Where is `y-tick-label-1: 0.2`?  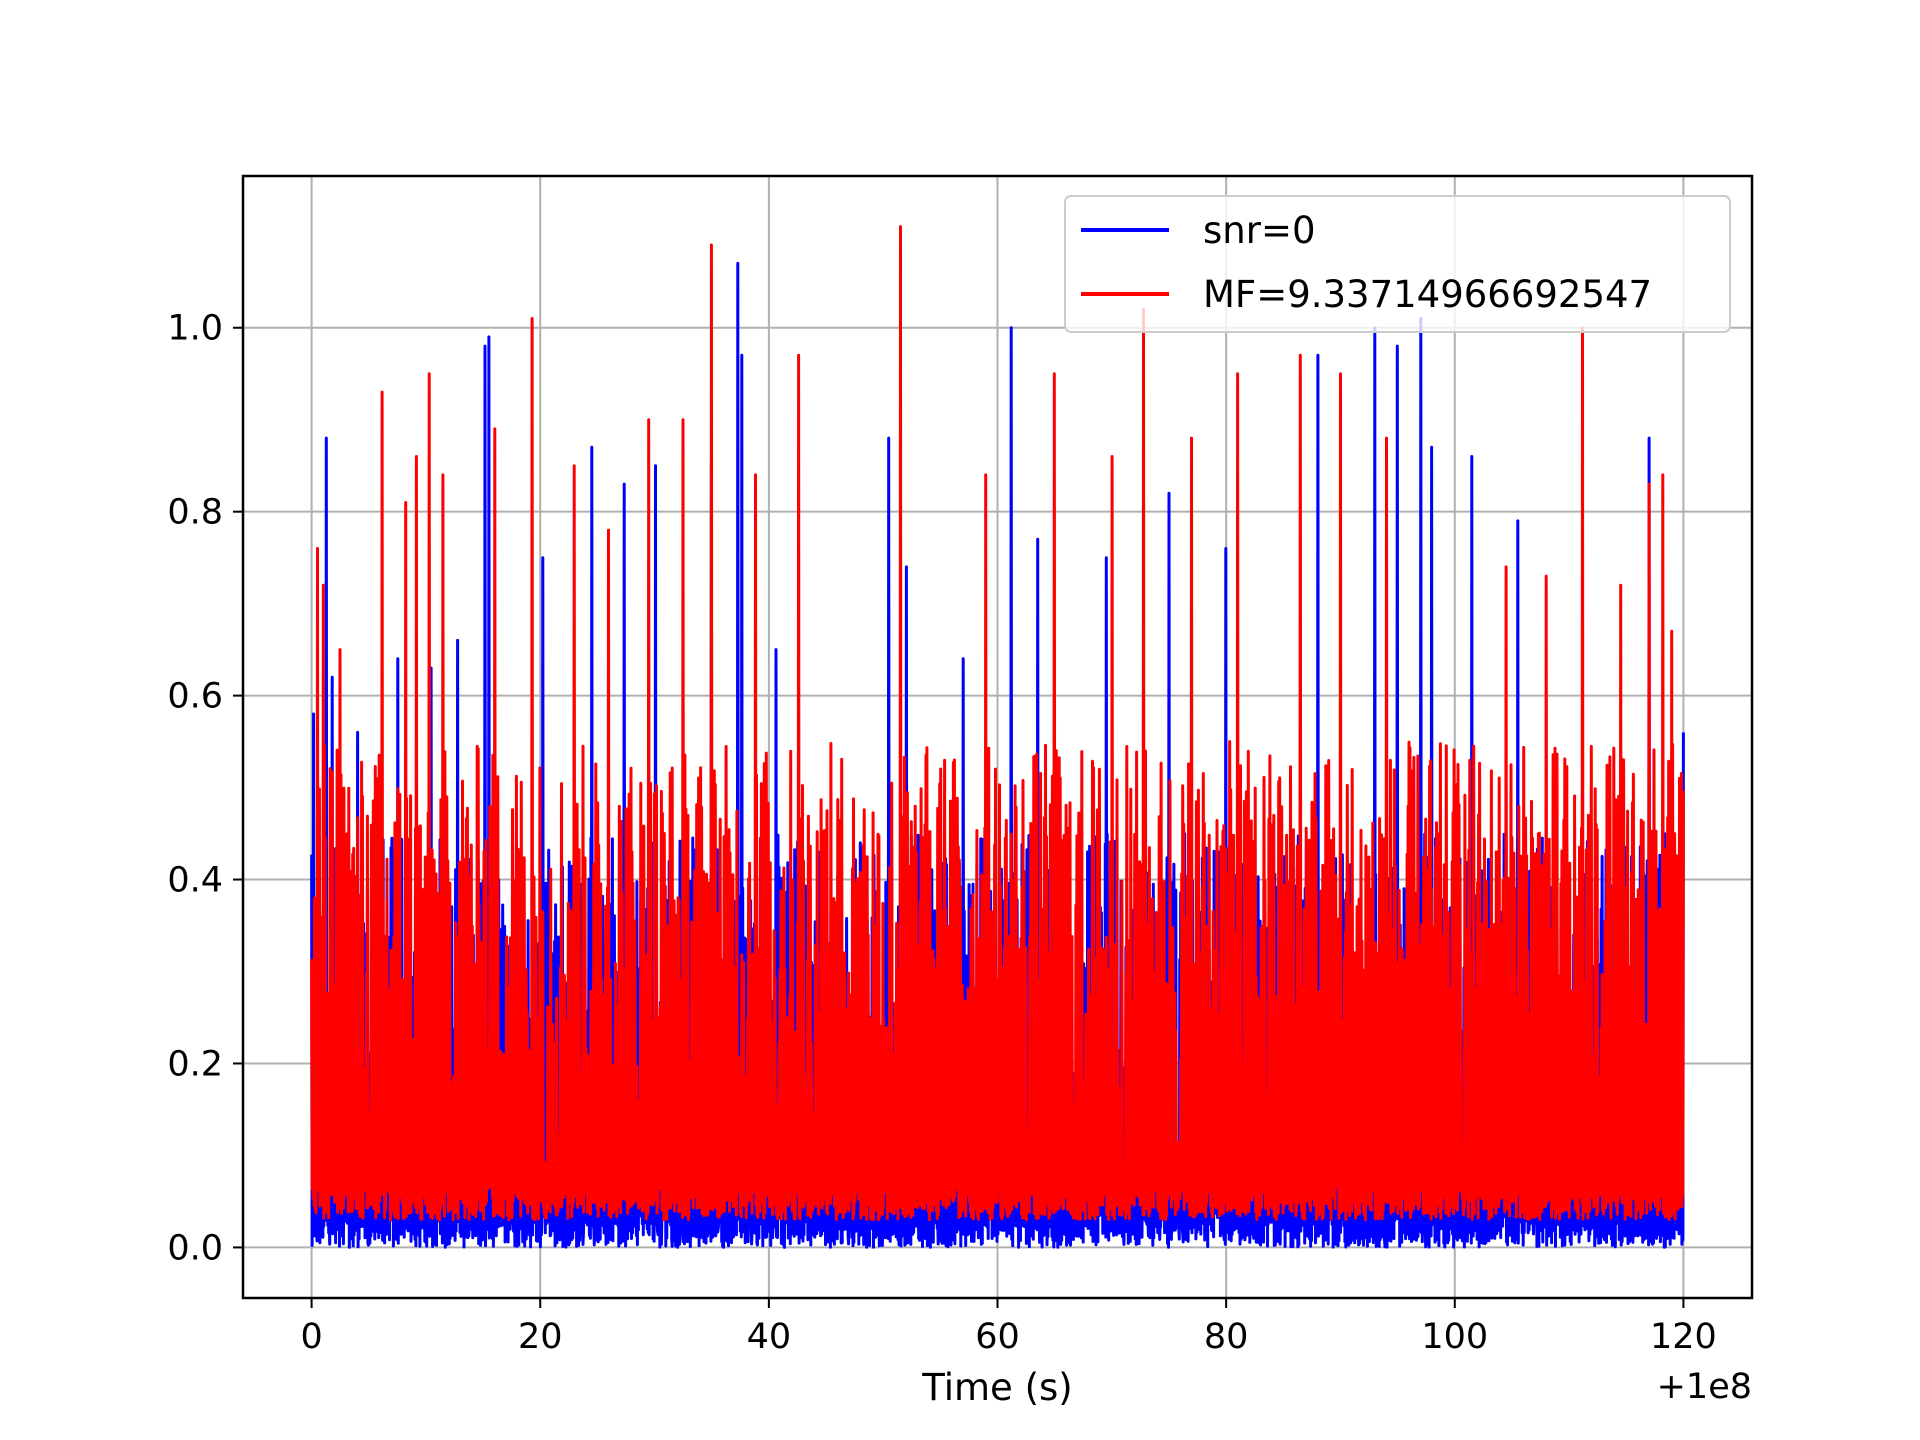 y-tick-label-1: 0.2 is located at coordinates (195, 1064).